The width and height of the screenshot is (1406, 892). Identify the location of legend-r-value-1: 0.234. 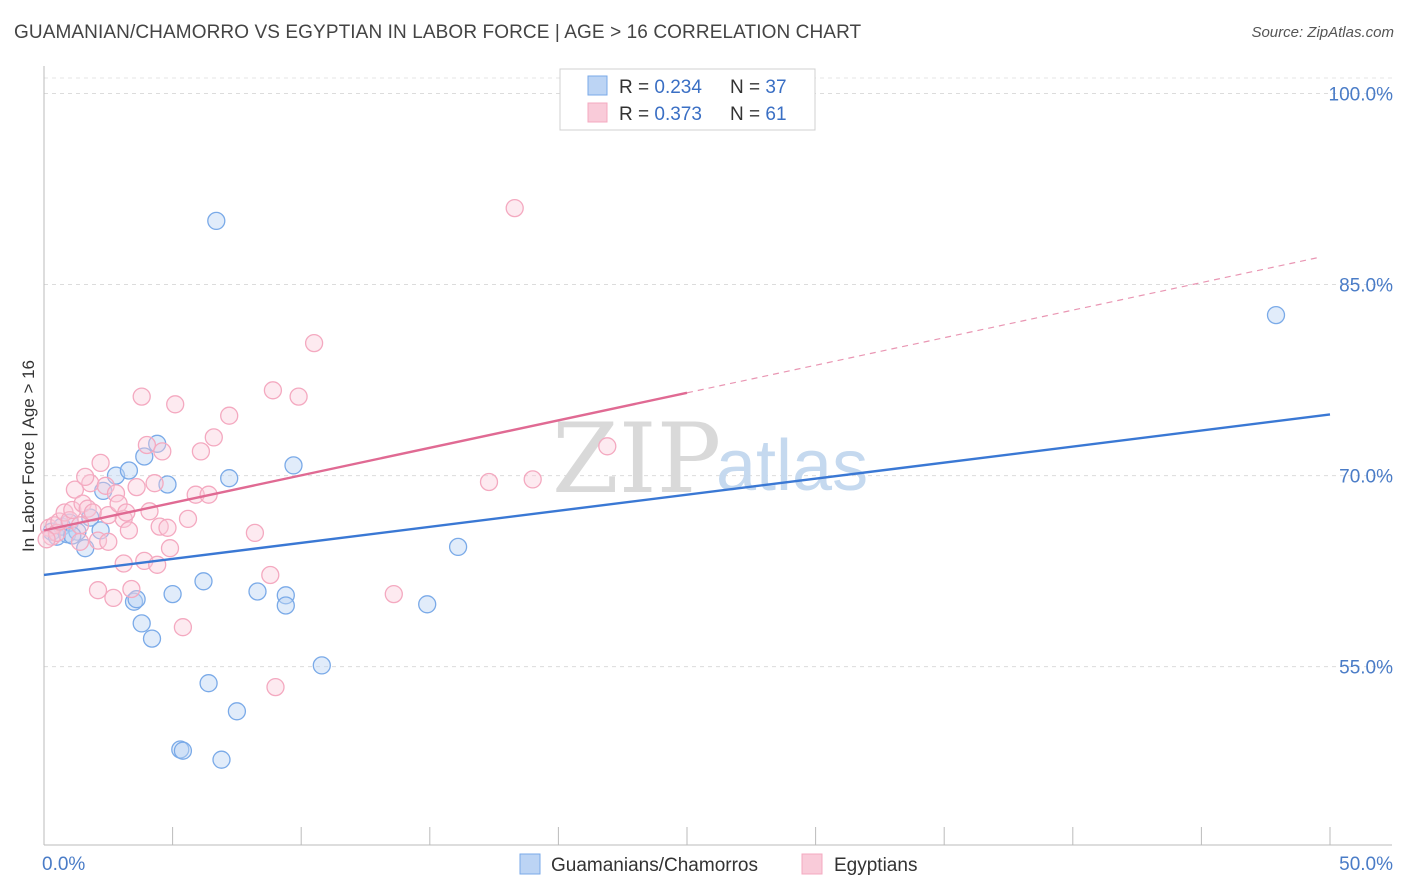
(678, 87).